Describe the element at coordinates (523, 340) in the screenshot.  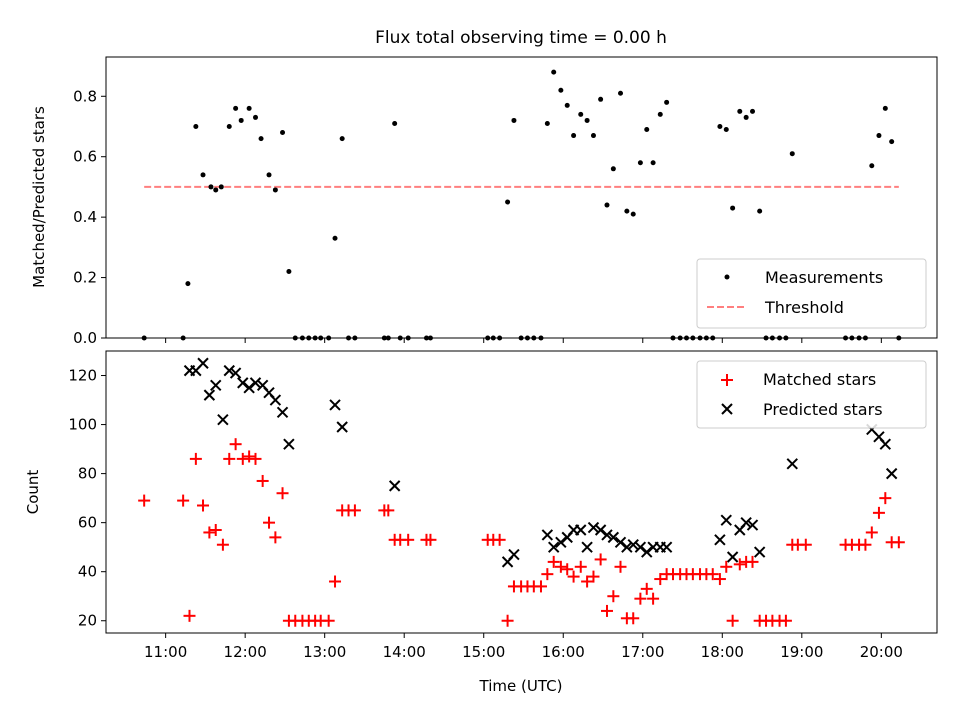
I see `ratio-x-axis` at that location.